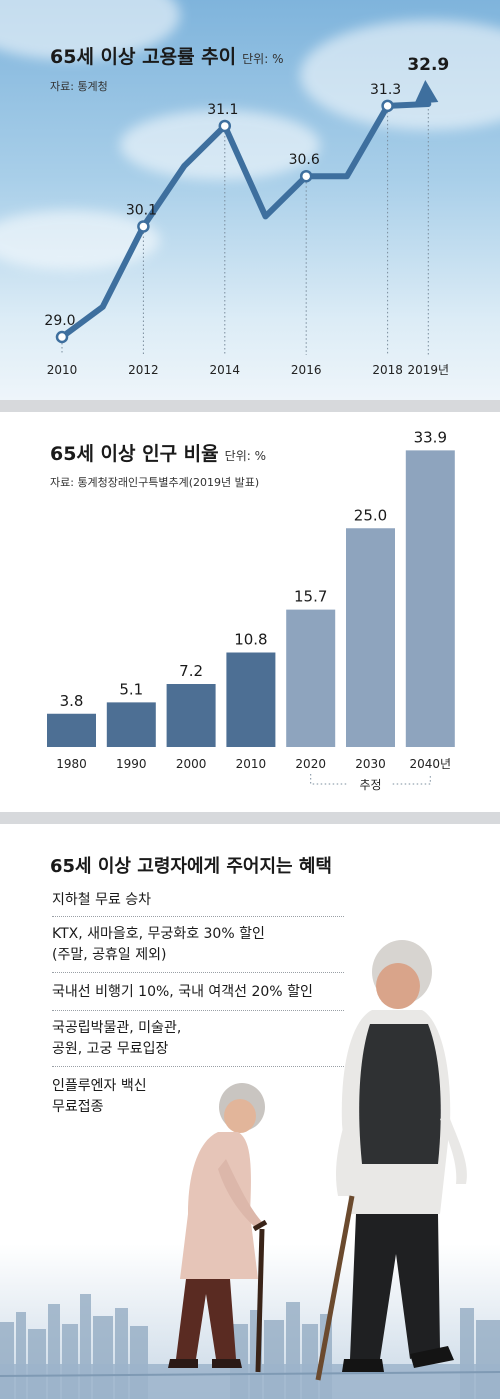 This screenshot has height=1399, width=500. What do you see at coordinates (370, 515) in the screenshot?
I see `bar-value-label: 25.0` at bounding box center [370, 515].